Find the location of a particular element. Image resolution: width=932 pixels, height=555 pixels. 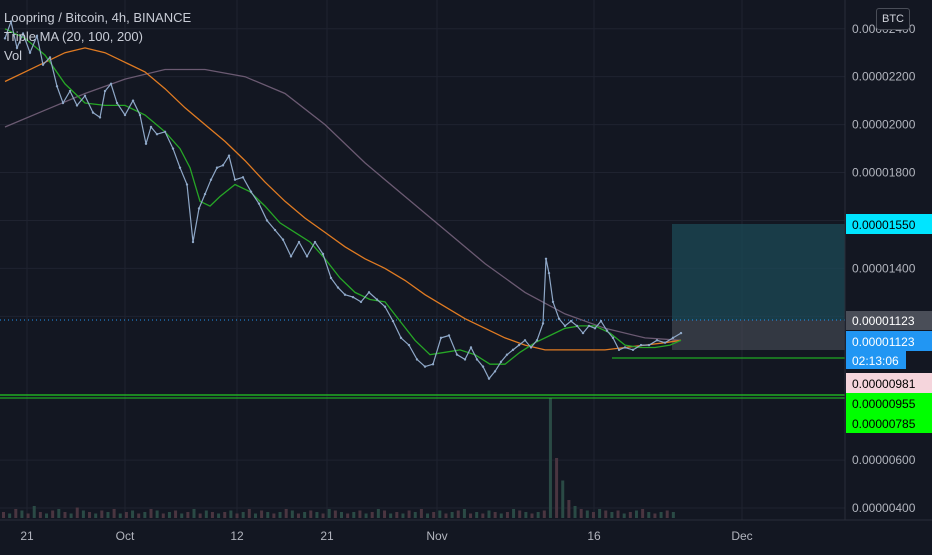

indicator-label: Triple MA (20, 100, 200) is located at coordinates (73, 36).